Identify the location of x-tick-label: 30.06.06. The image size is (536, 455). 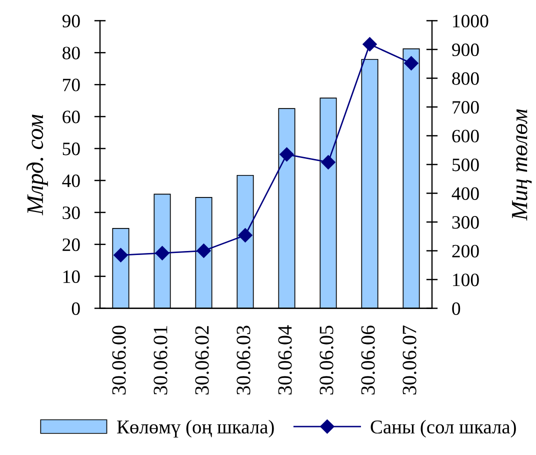
(368, 360).